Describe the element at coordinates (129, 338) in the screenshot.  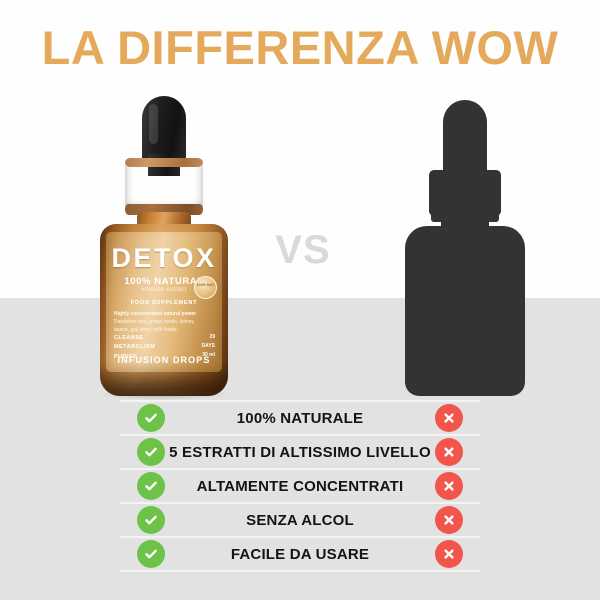
I see `label-benefit-item: CLEANSE` at that location.